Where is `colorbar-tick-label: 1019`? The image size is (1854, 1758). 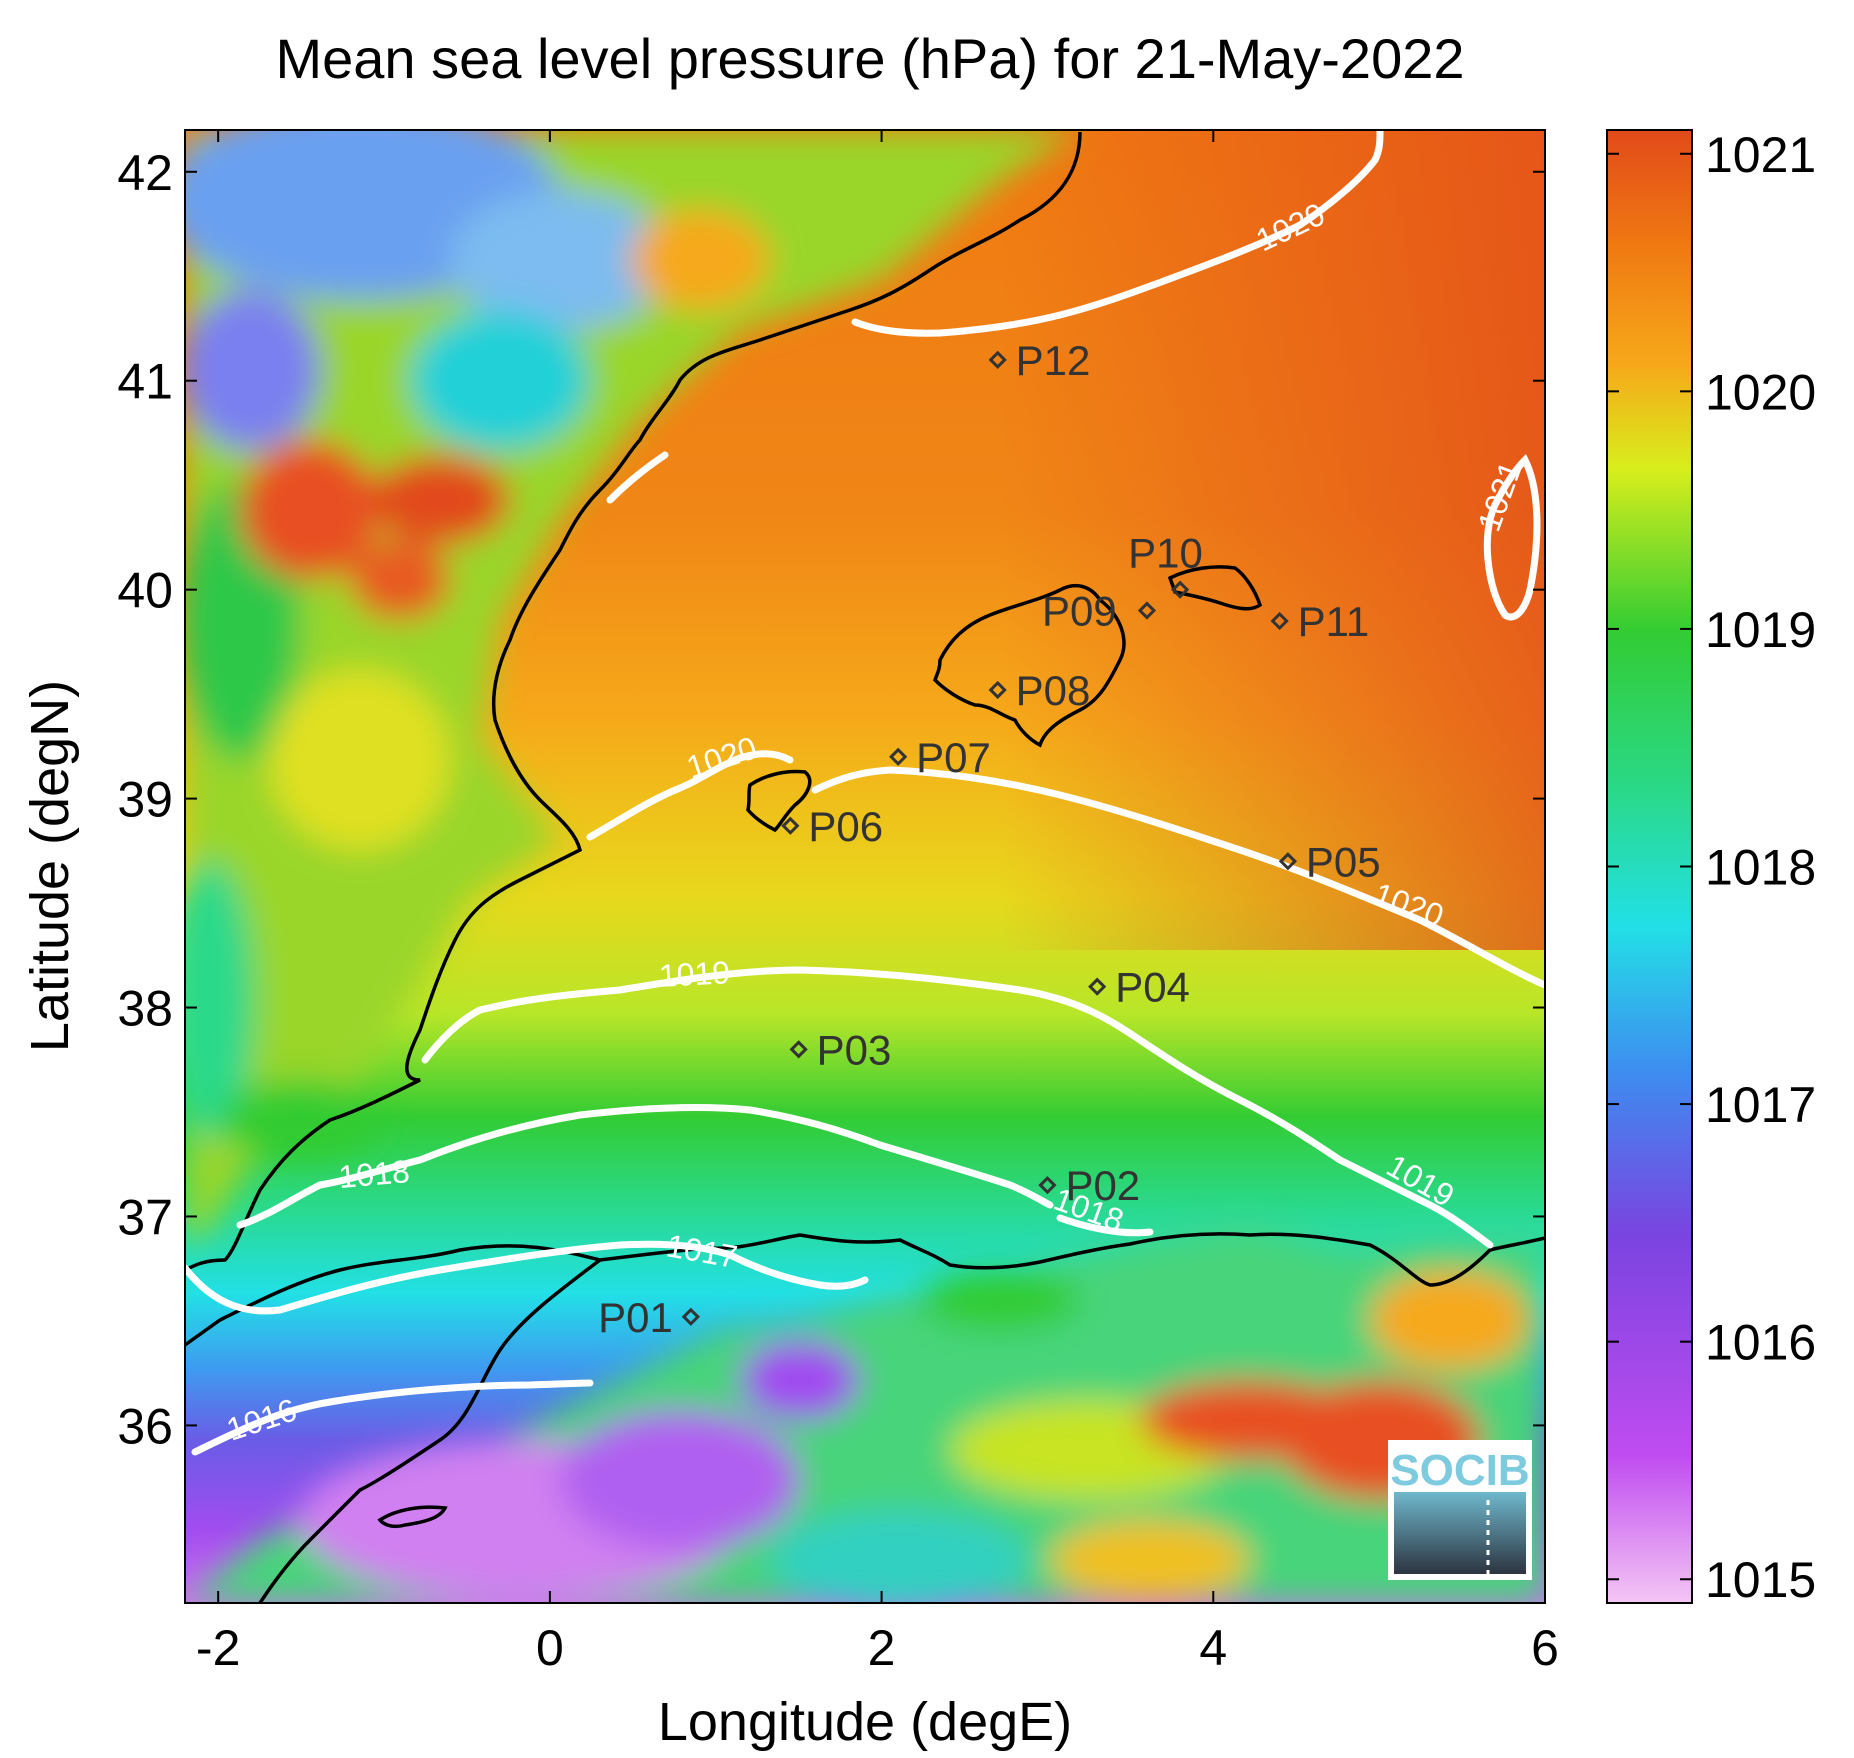 colorbar-tick-label: 1019 is located at coordinates (1760, 630).